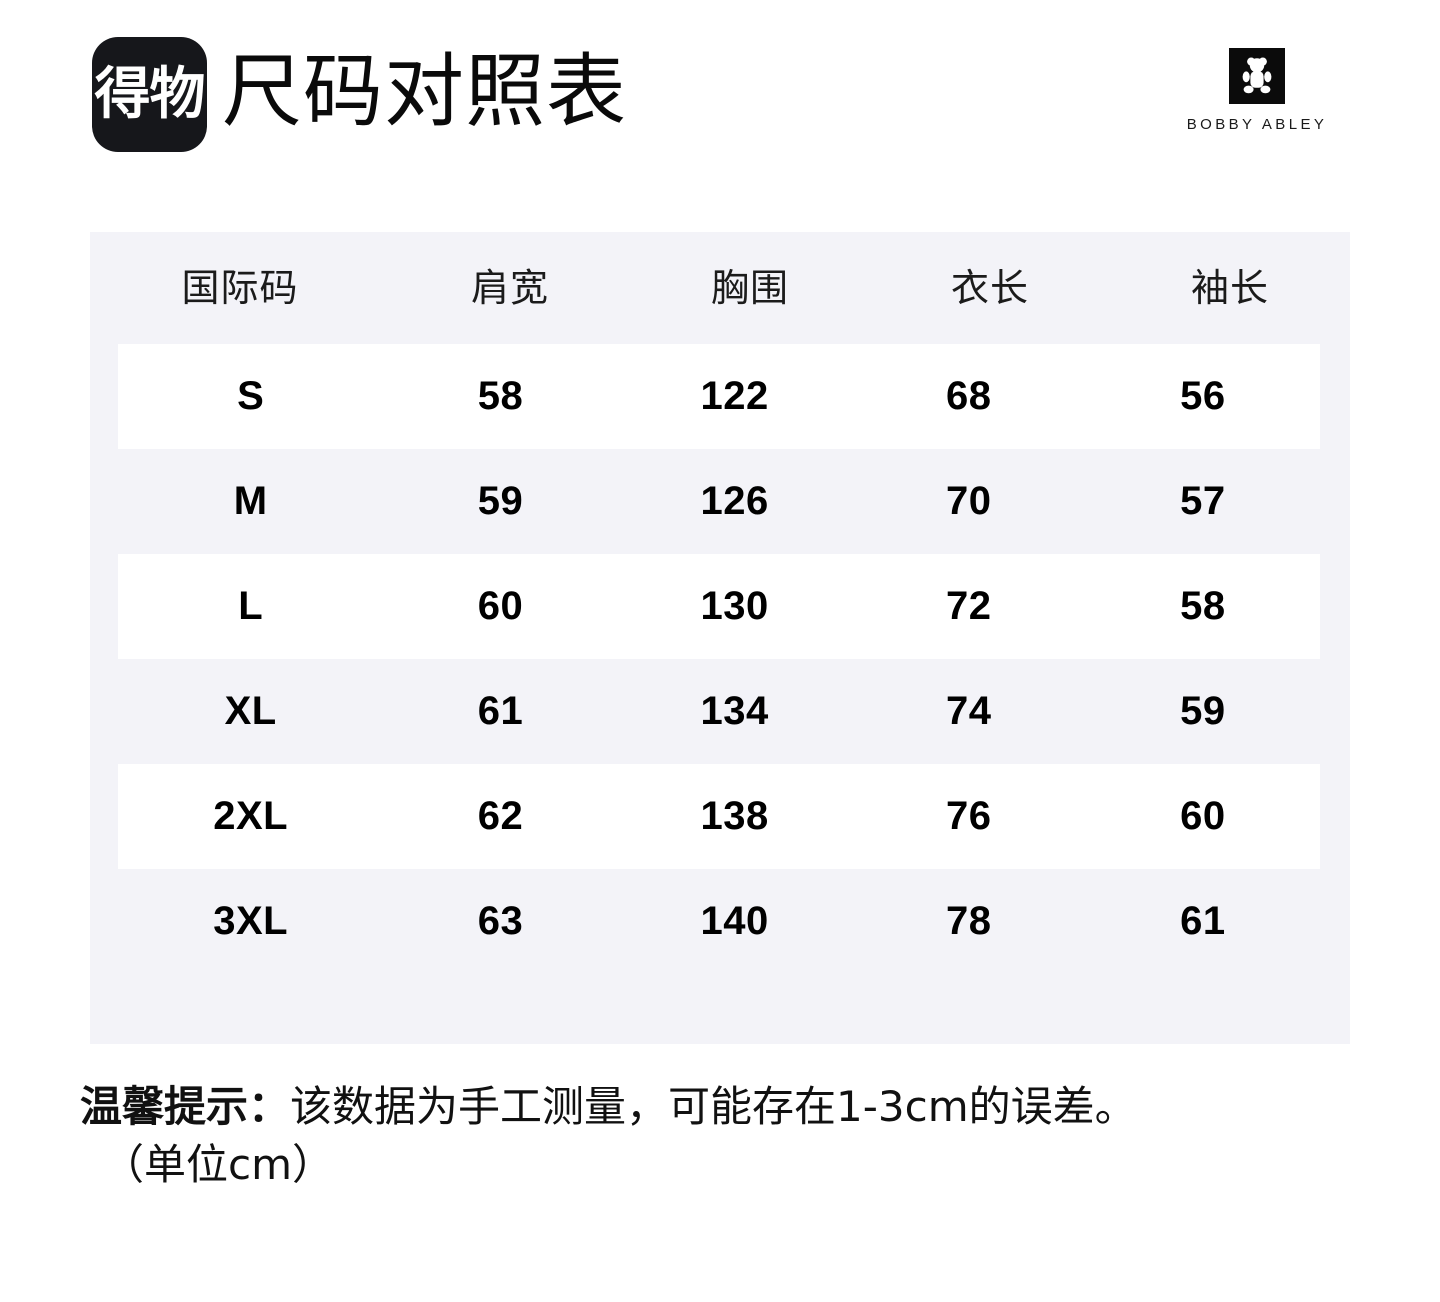  I want to click on cell-length: 74, so click(969, 711).